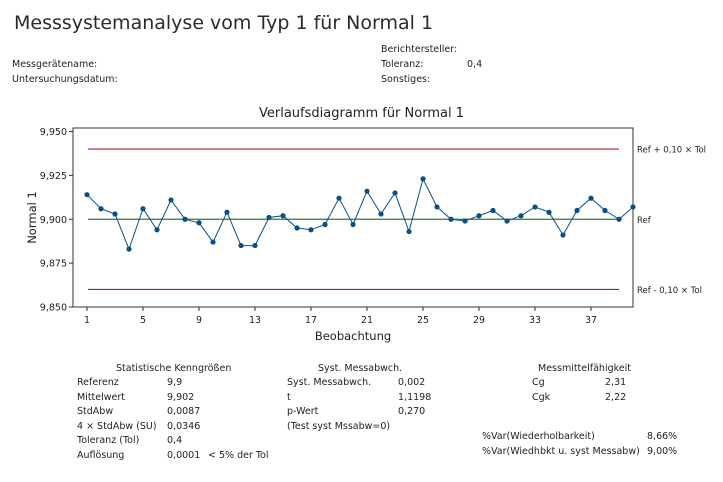 This screenshot has height=482, width=723. I want to click on x-tick-label: 25, so click(423, 320).